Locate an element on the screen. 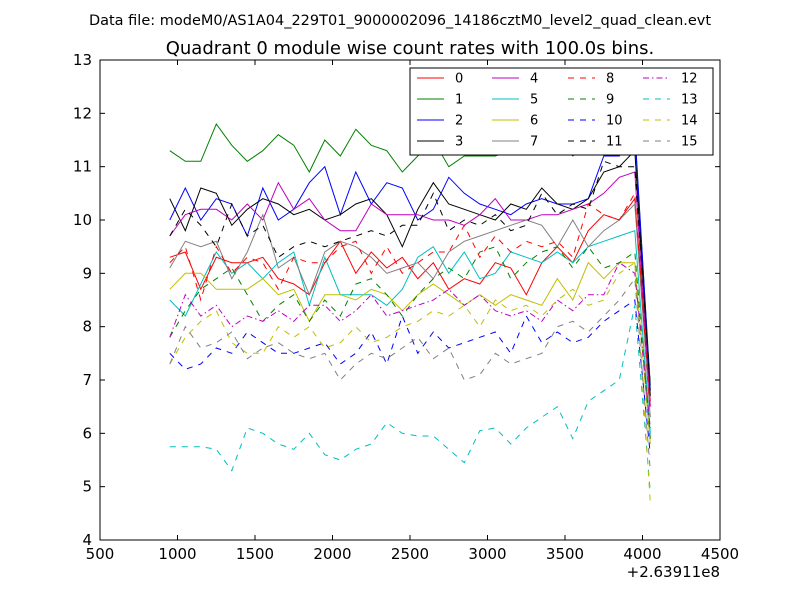 The height and width of the screenshot is (604, 800). legend-label-14: 14 is located at coordinates (689, 121).